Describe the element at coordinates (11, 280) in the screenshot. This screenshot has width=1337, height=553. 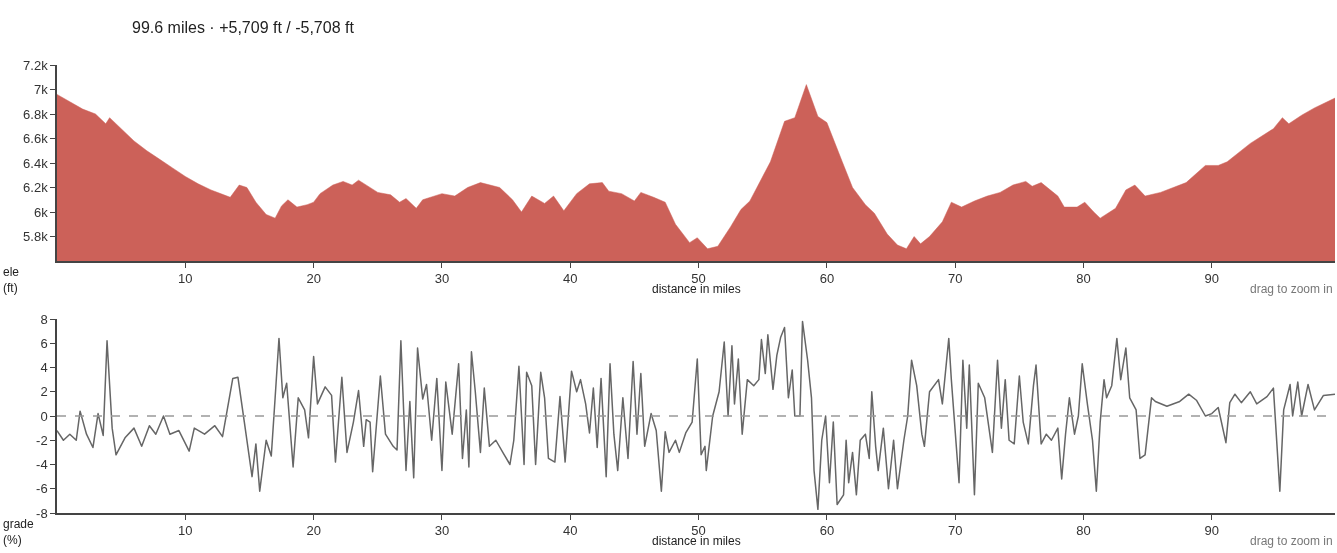
I see `y-axis-title: ele (ft)` at that location.